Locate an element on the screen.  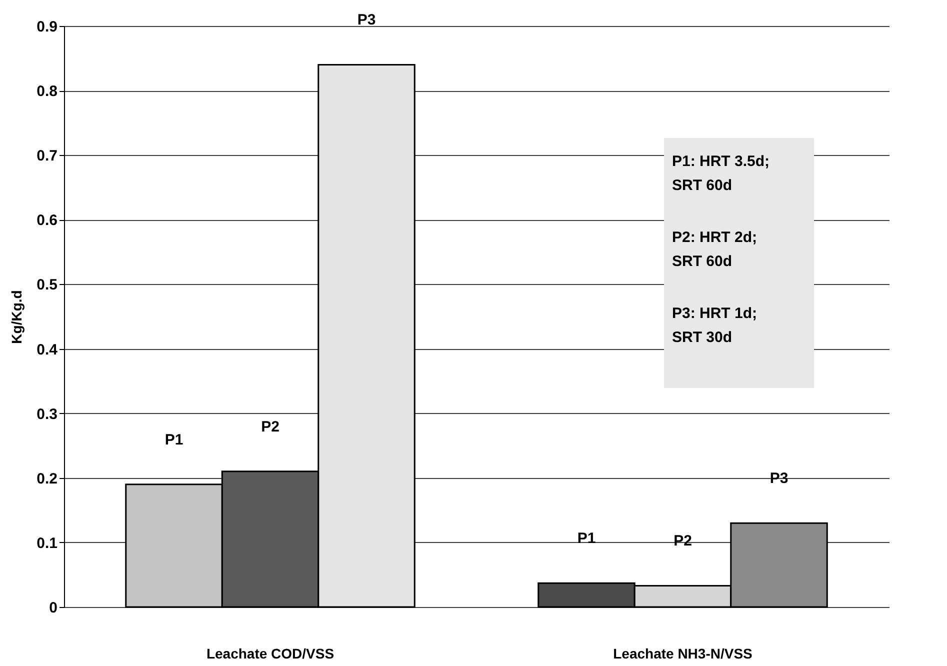
y-axis-title: Kg/Kg.d is located at coordinates (16, 317).